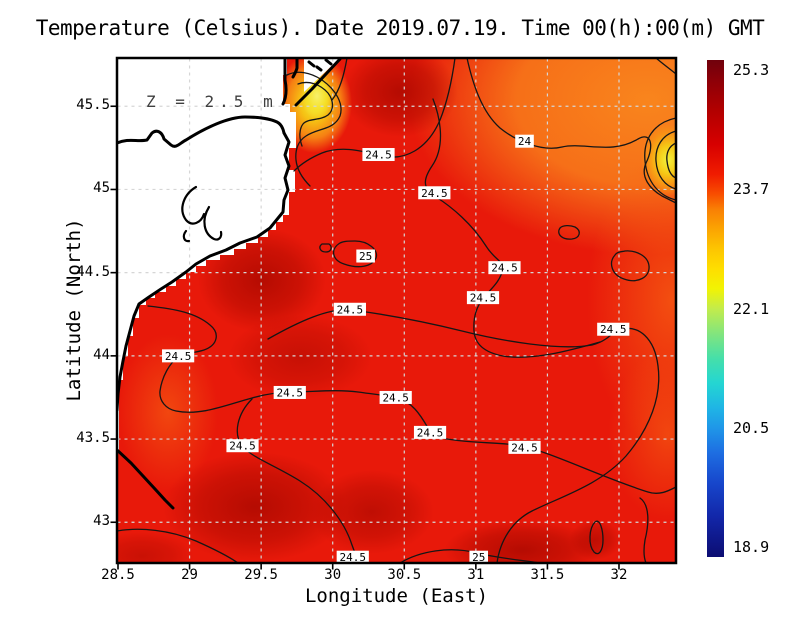 Image resolution: width=800 pixels, height=618 pixels. What do you see at coordinates (101, 521) in the screenshot?
I see `y-tick-label: 43` at bounding box center [101, 521].